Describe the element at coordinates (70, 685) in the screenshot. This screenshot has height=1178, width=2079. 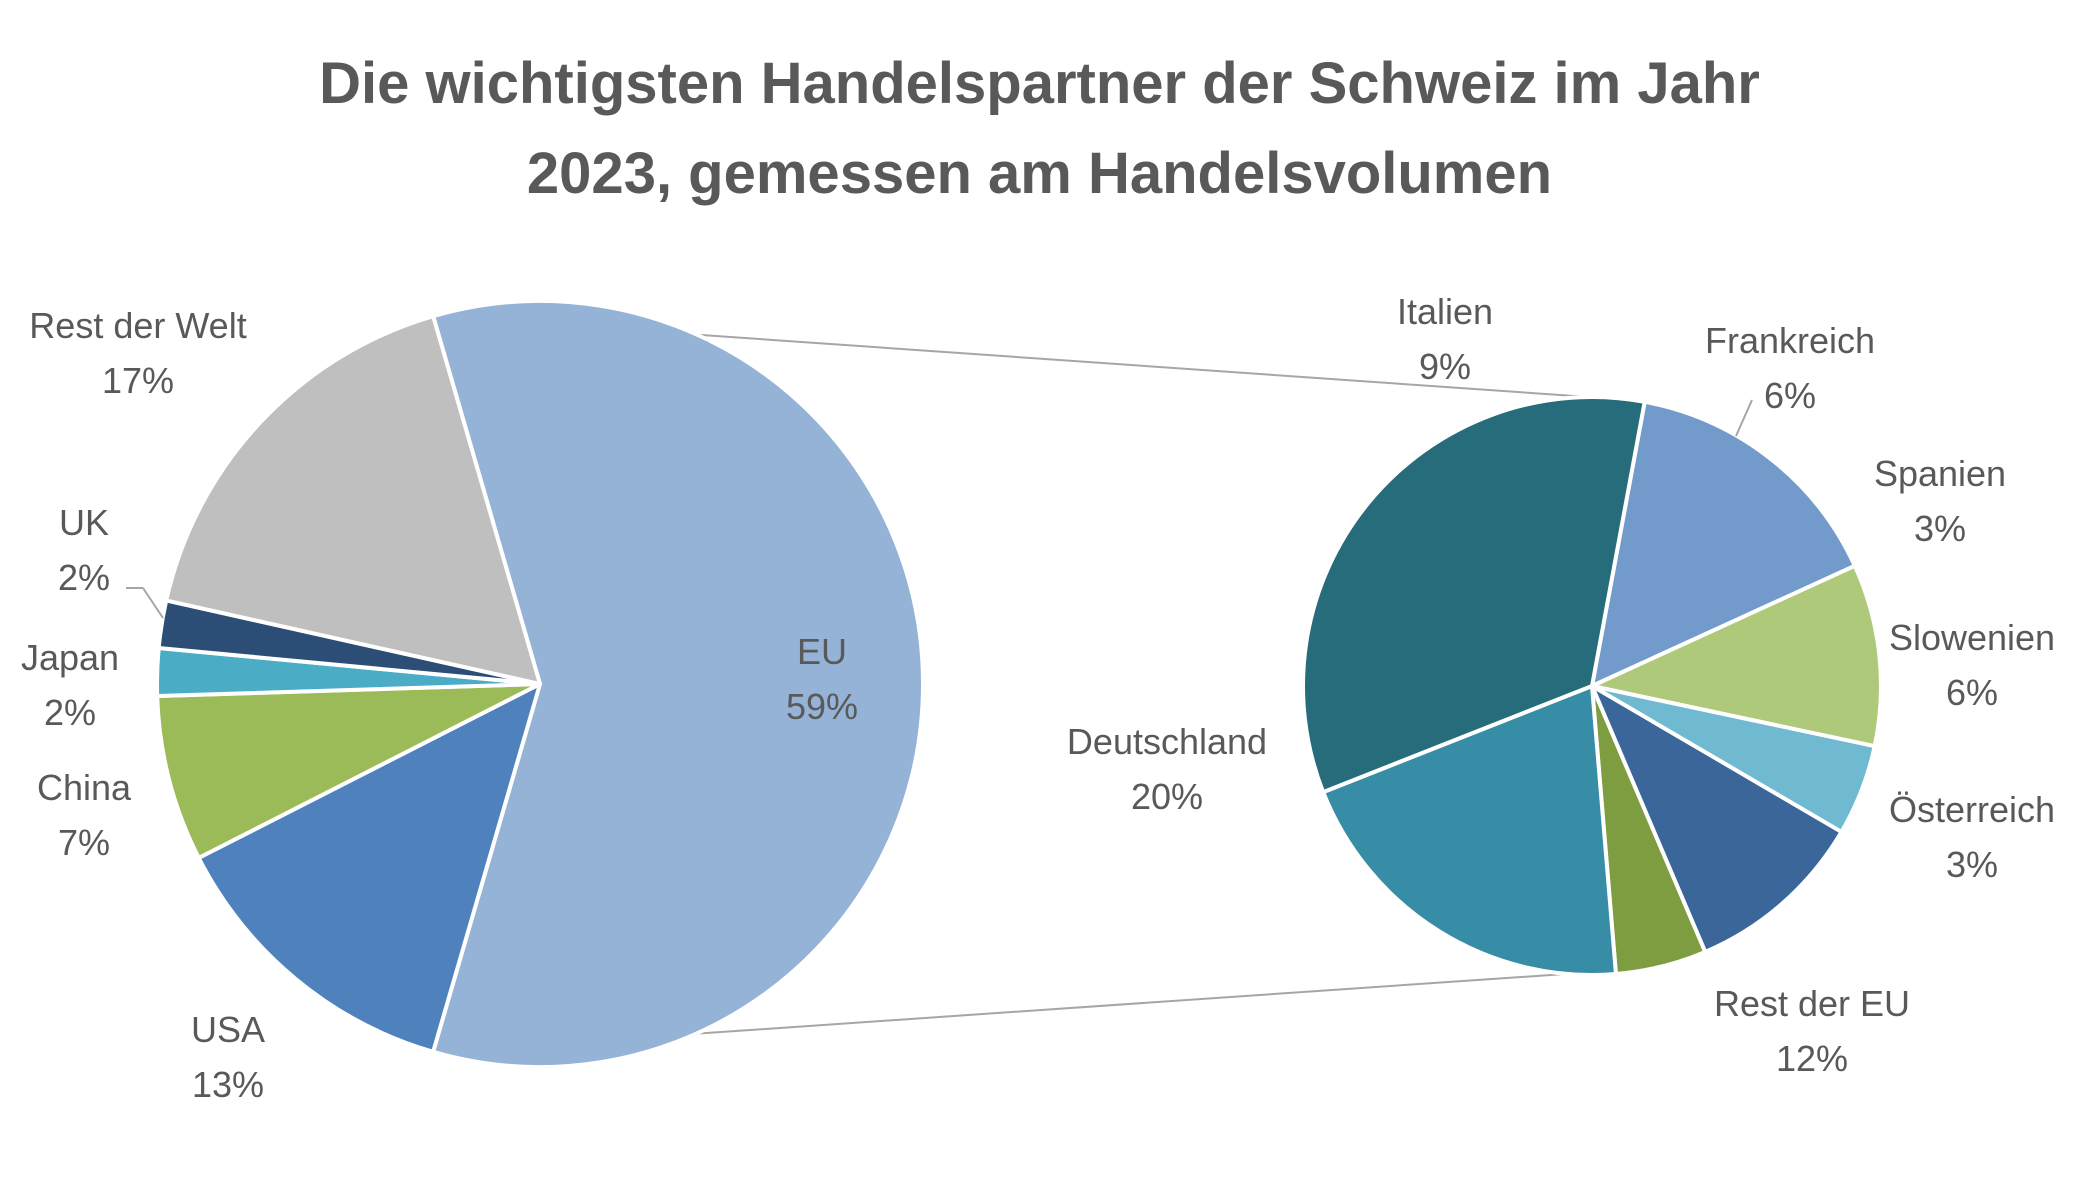
I see `main-label-japan: Japan 2%` at that location.